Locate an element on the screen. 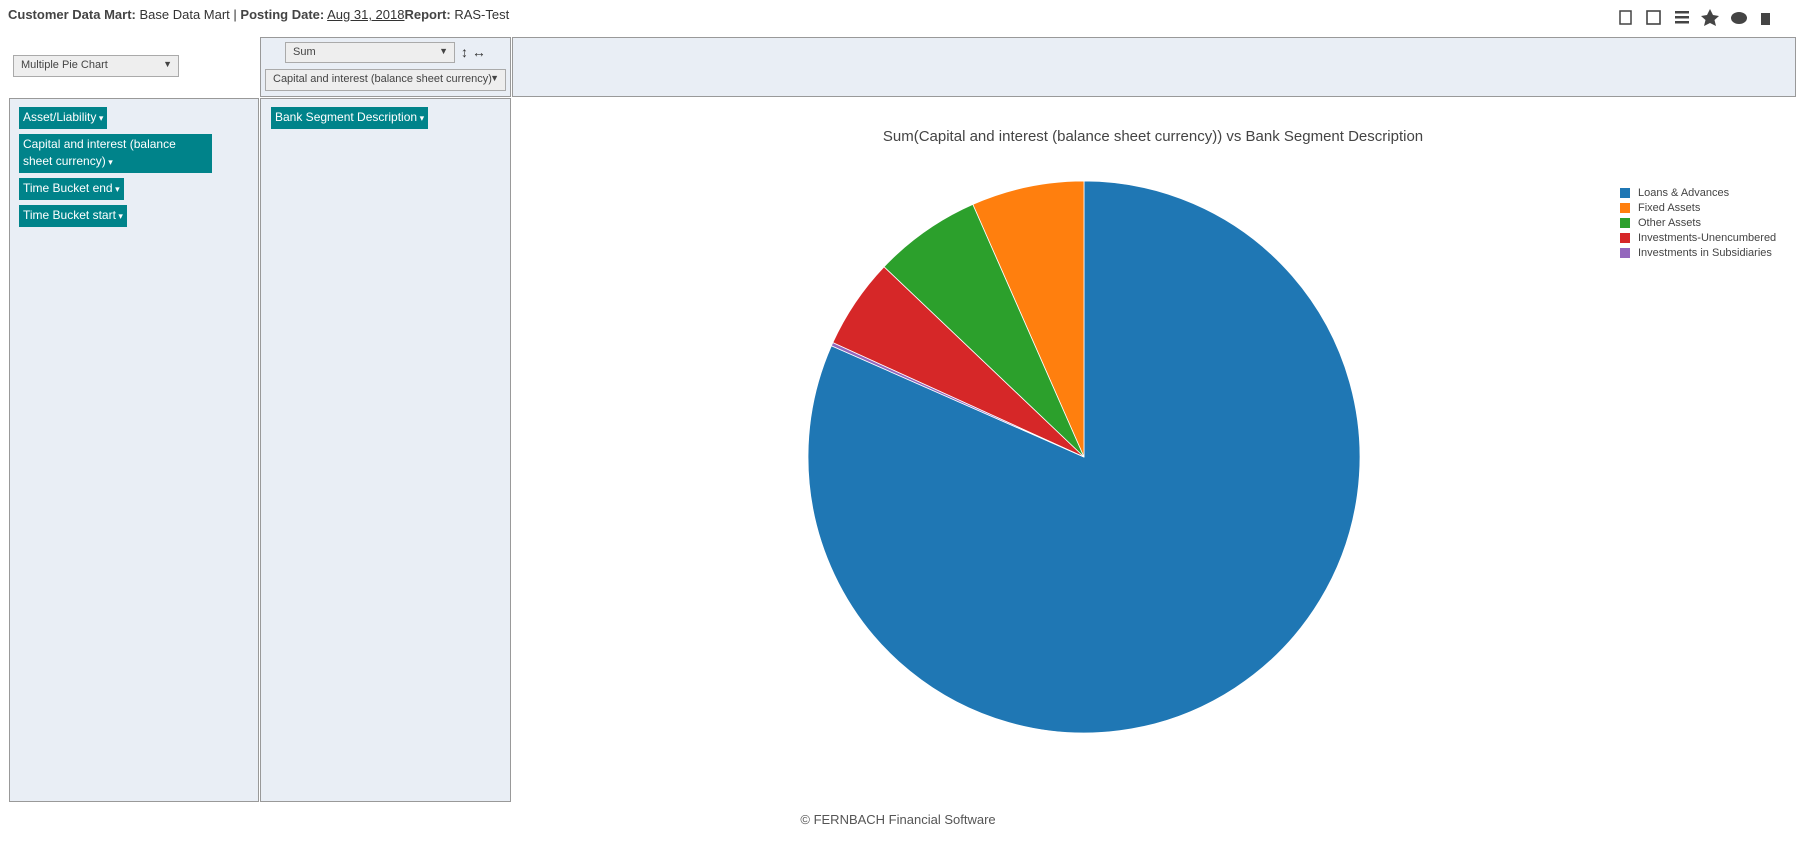 The width and height of the screenshot is (1804, 845). list-icon is located at coordinates (1682, 17).